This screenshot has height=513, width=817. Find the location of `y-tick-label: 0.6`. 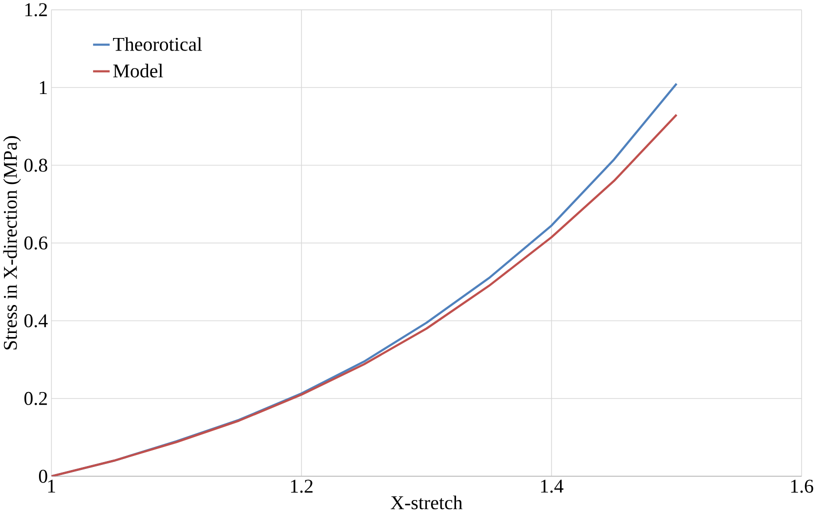

y-tick-label: 0.6 is located at coordinates (36, 243).